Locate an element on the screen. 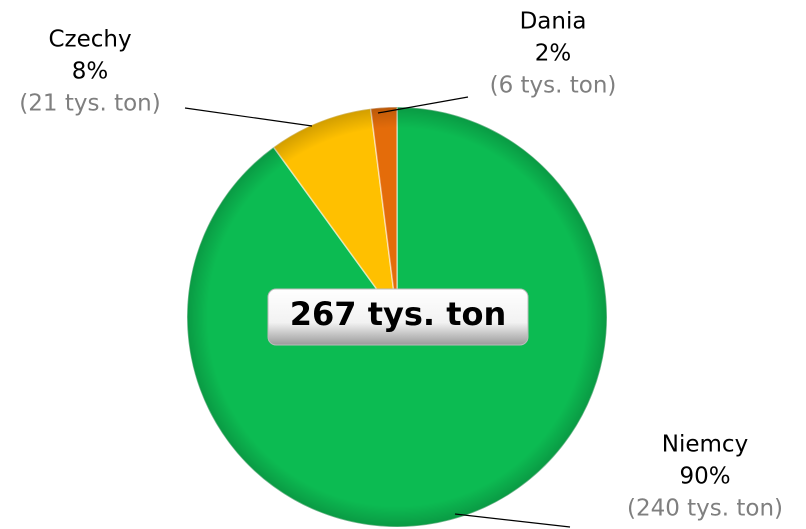 Image resolution: width=806 pixels, height=529 pixels. category-label: Dania is located at coordinates (553, 22).